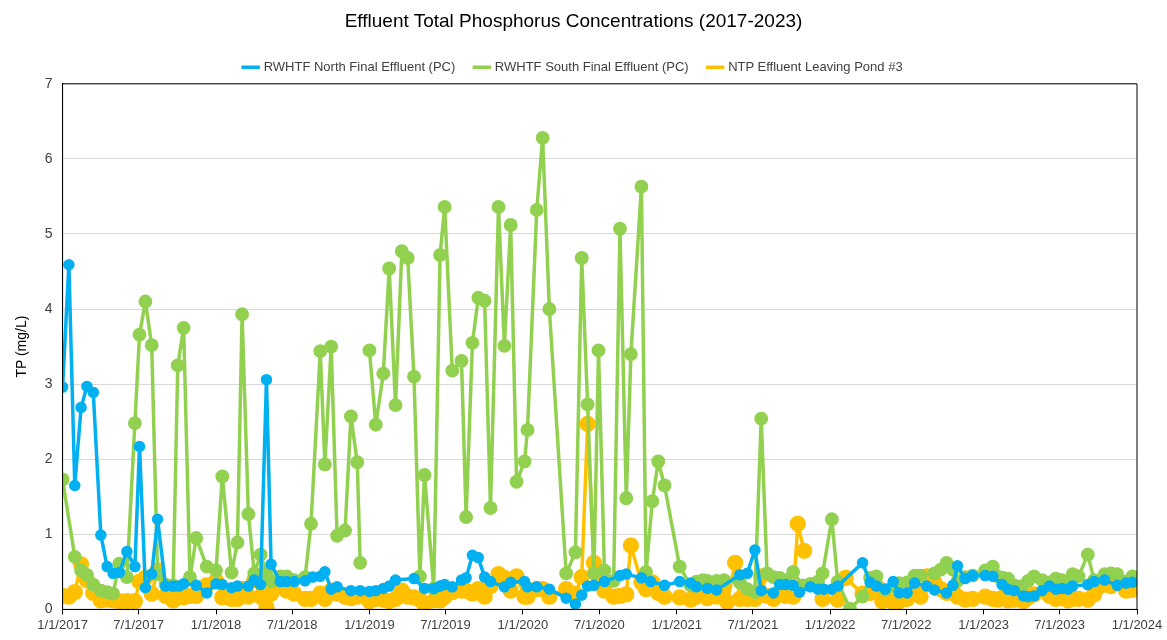 The height and width of the screenshot is (640, 1167). I want to click on x-tick-label: 7/1/2020, so click(599, 624).